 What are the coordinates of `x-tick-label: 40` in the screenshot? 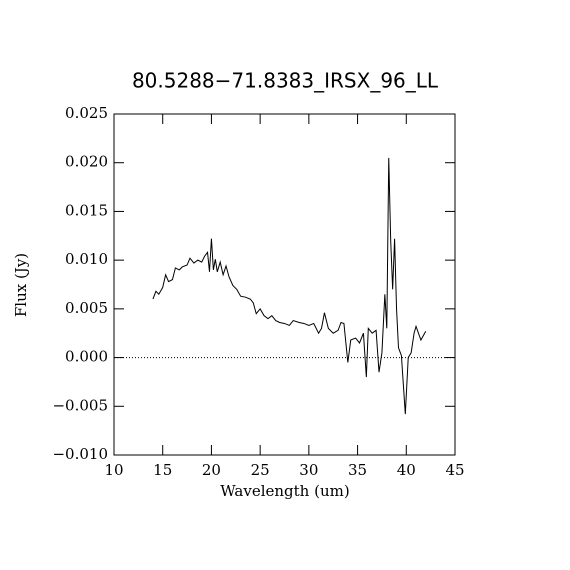 It's located at (406, 470).